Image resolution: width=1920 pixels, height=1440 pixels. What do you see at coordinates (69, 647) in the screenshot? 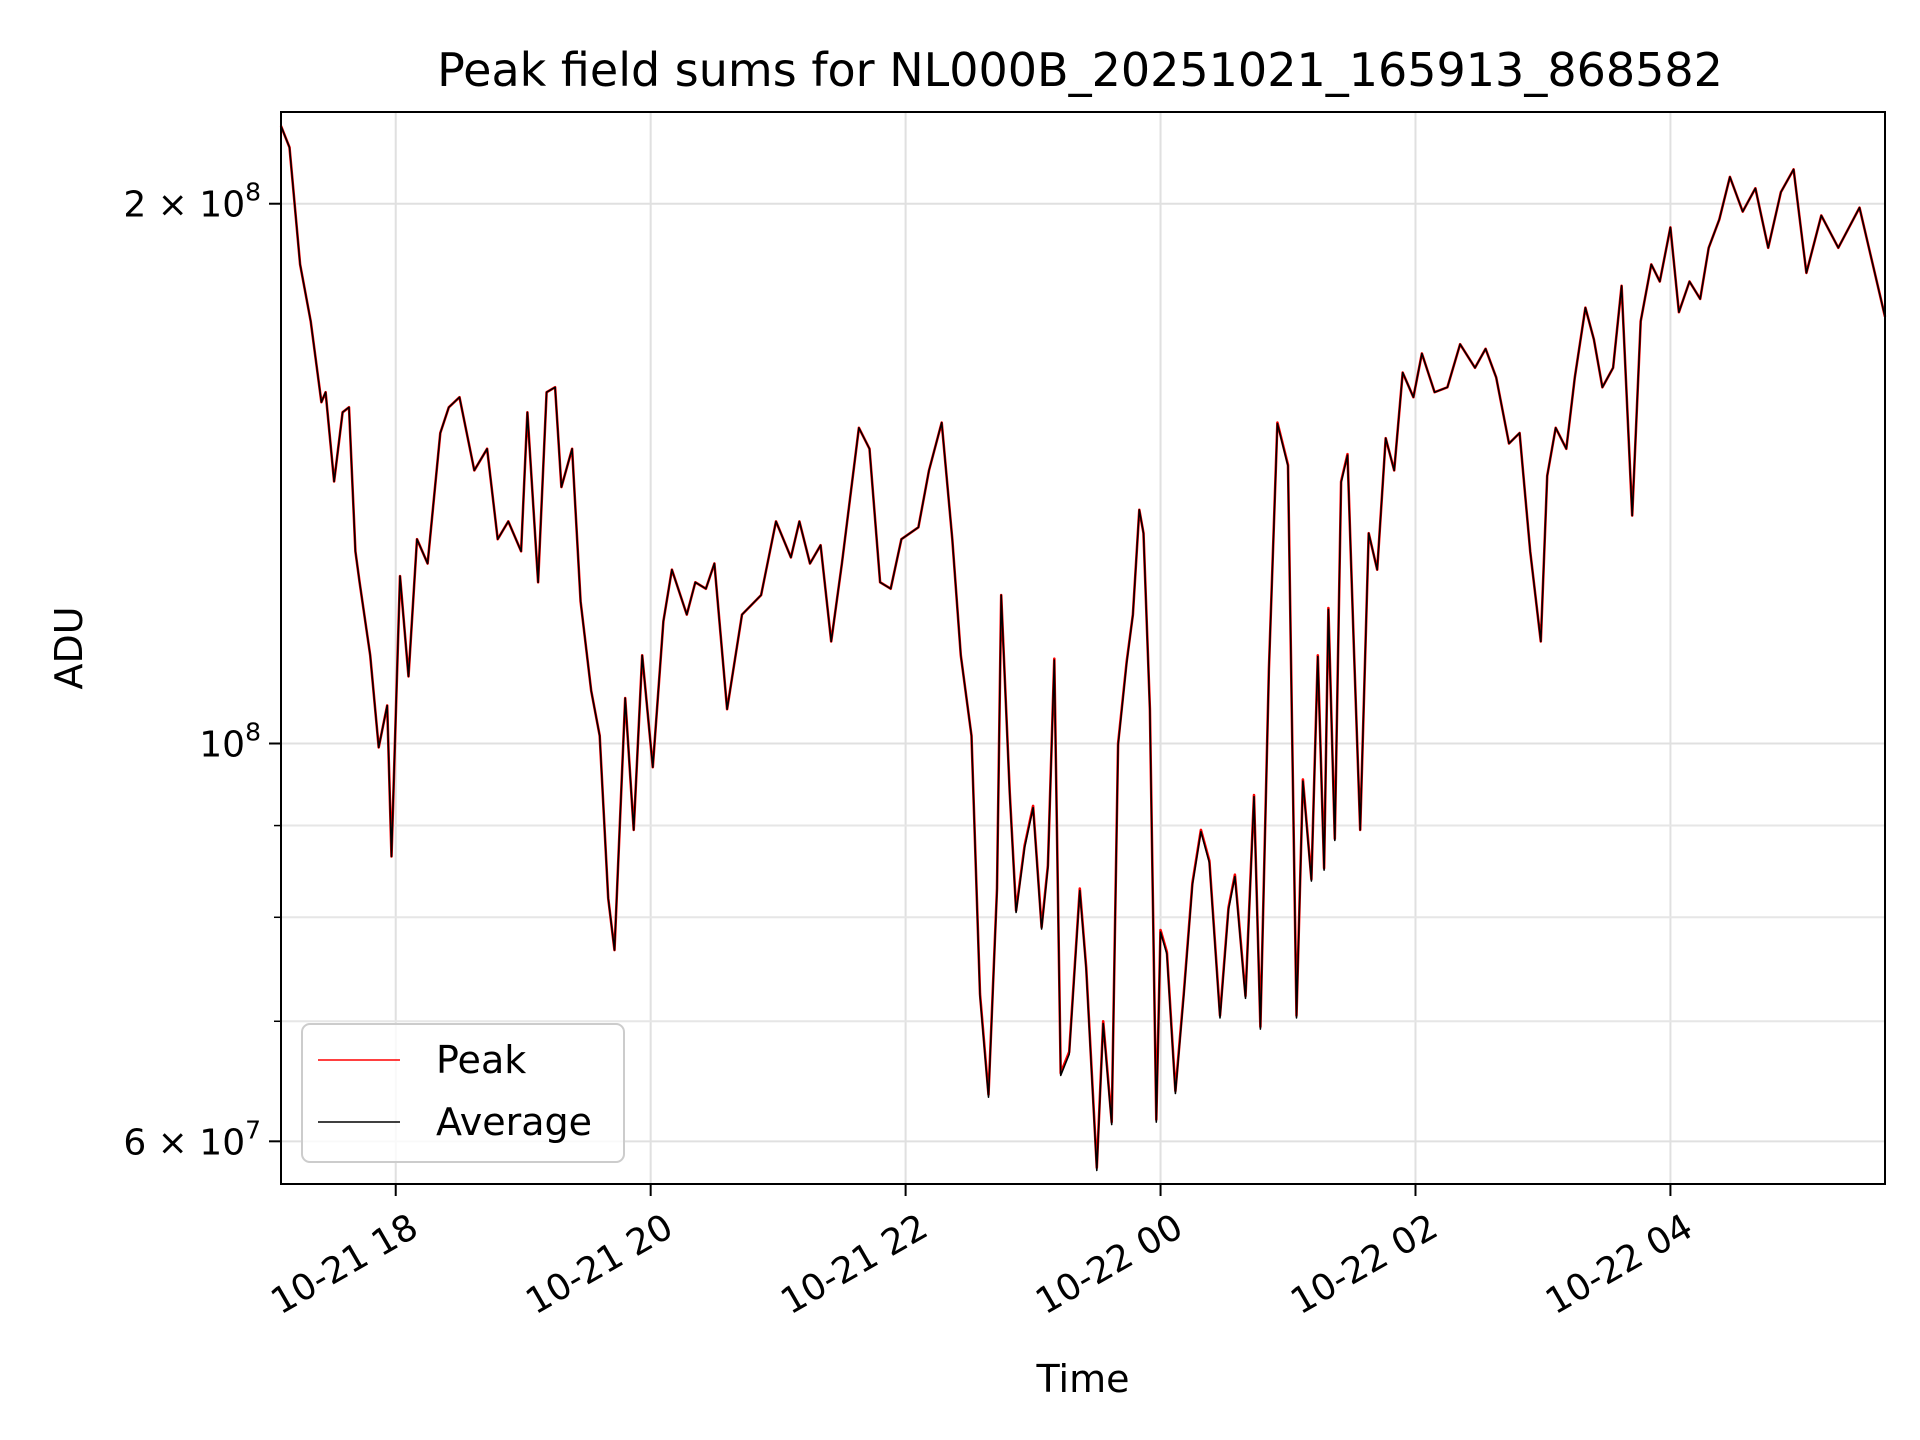
I see `y-axis-label: ADU` at bounding box center [69, 647].